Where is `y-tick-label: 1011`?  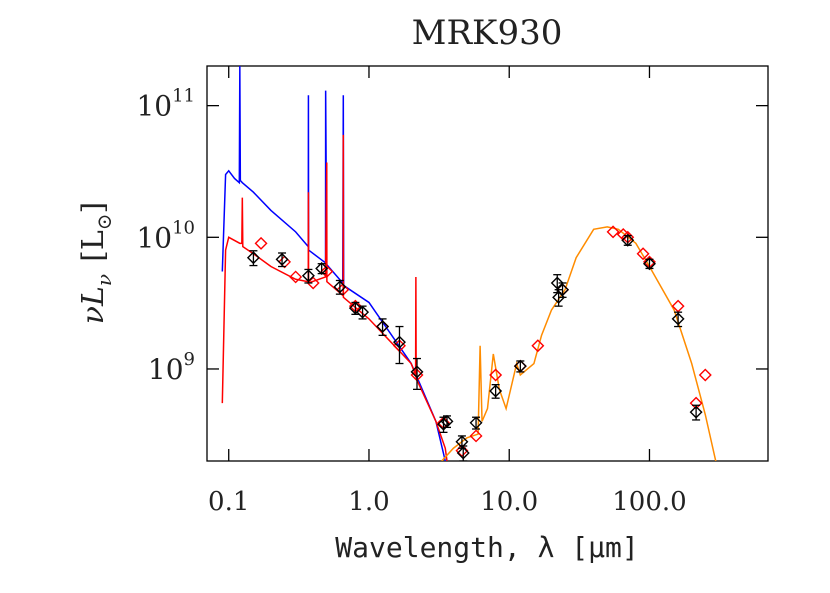
y-tick-label: 1011 is located at coordinates (165, 104).